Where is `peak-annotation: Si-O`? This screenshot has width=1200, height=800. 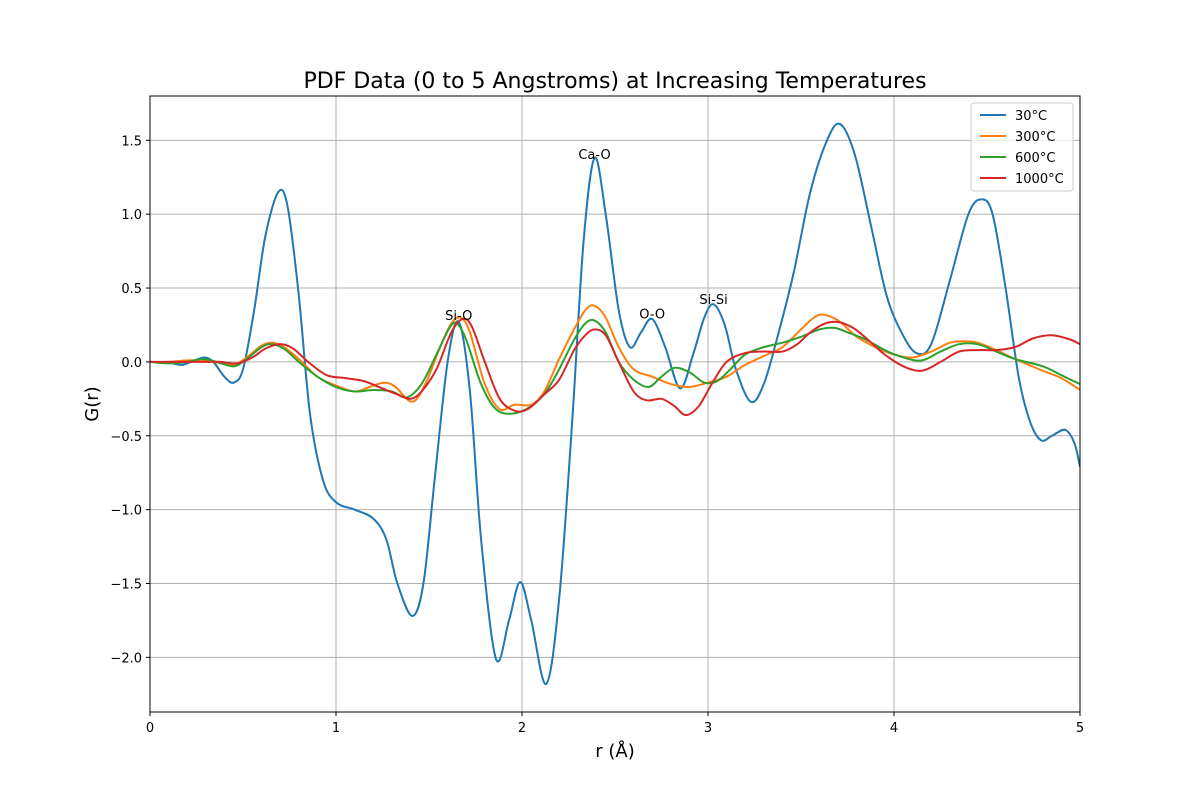 peak-annotation: Si-O is located at coordinates (458, 316).